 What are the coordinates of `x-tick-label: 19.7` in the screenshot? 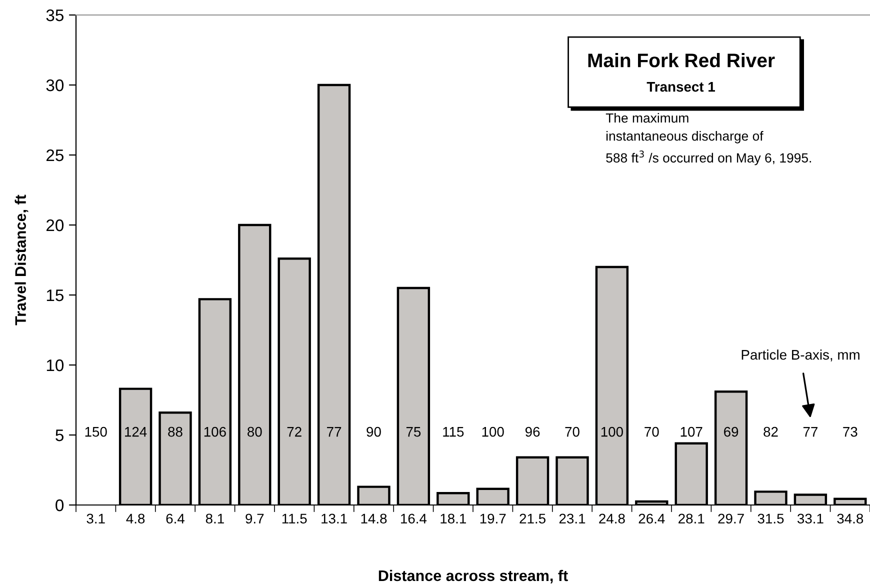 It's located at (493, 519).